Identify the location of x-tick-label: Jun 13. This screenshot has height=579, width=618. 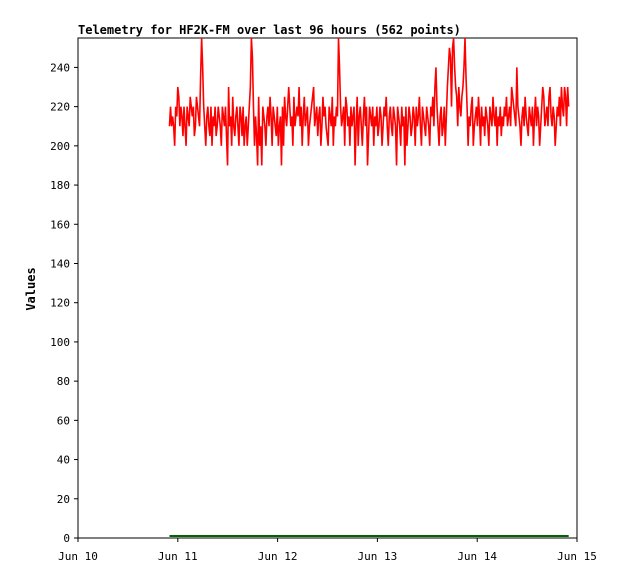
(378, 556).